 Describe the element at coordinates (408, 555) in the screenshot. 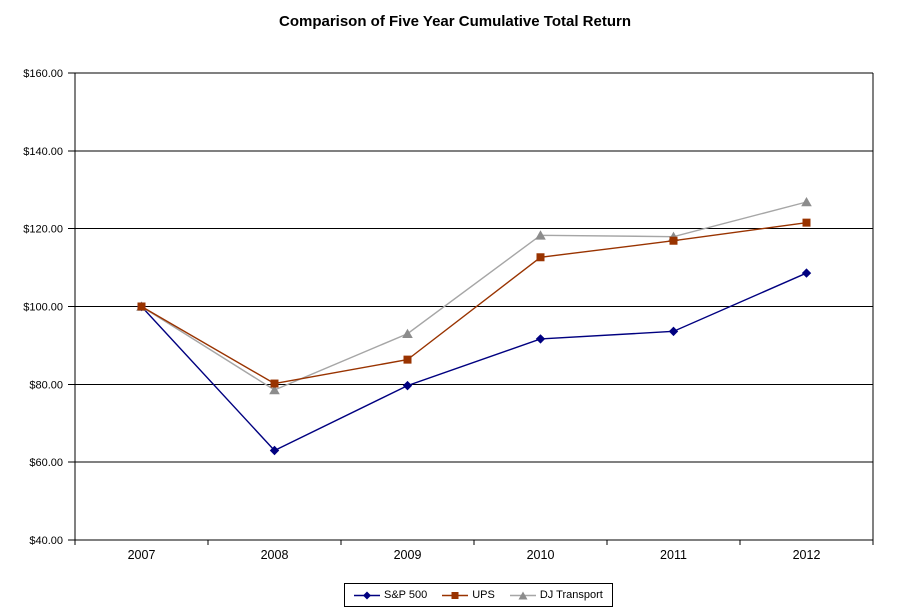

I see `x-axis-tick-label: 2009` at that location.